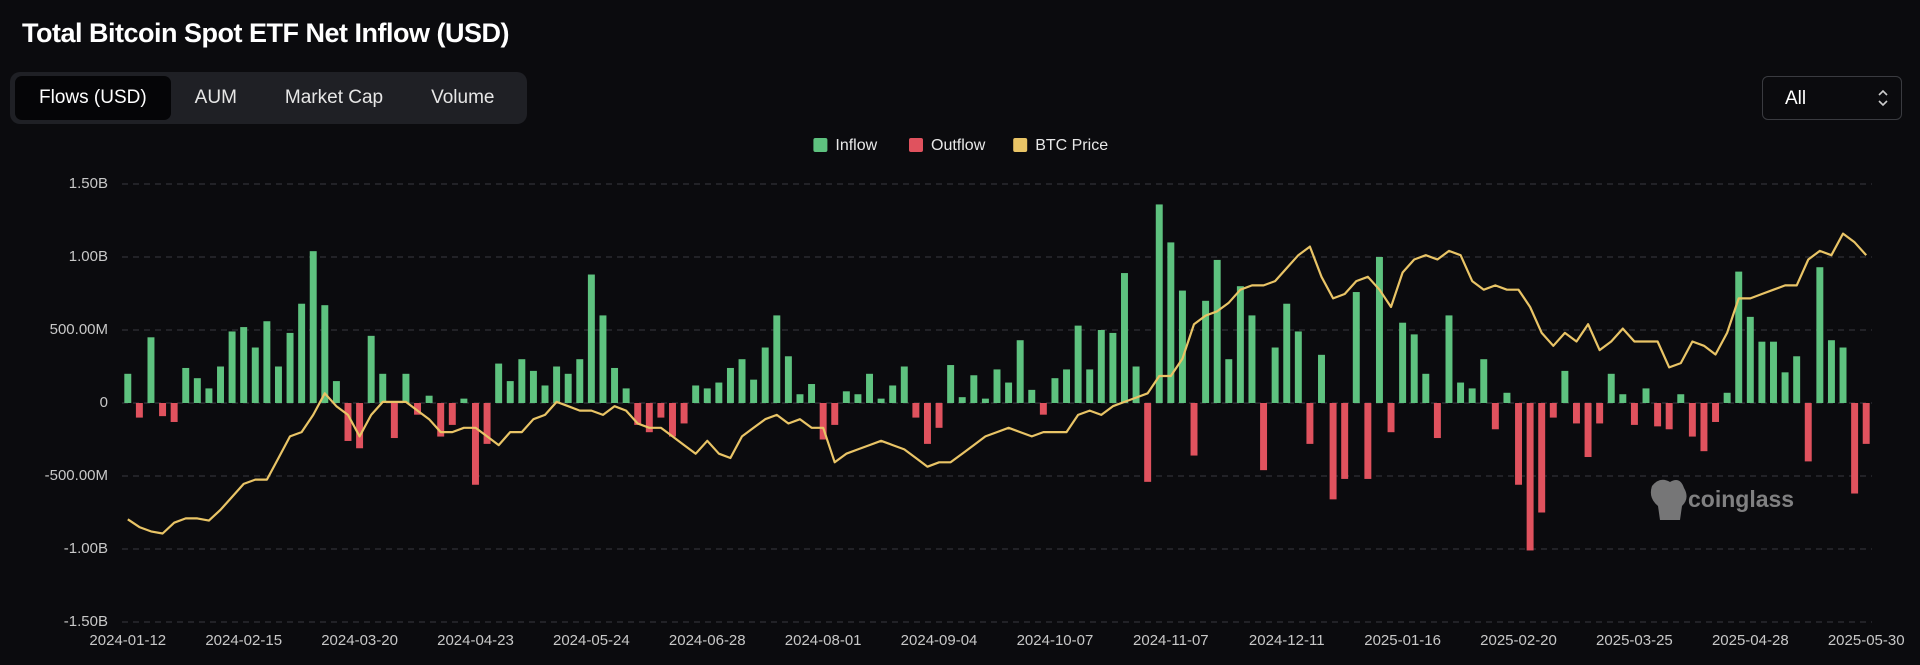 This screenshot has height=665, width=1920. What do you see at coordinates (76, 475) in the screenshot?
I see `y-tick-label: -500.00M` at bounding box center [76, 475].